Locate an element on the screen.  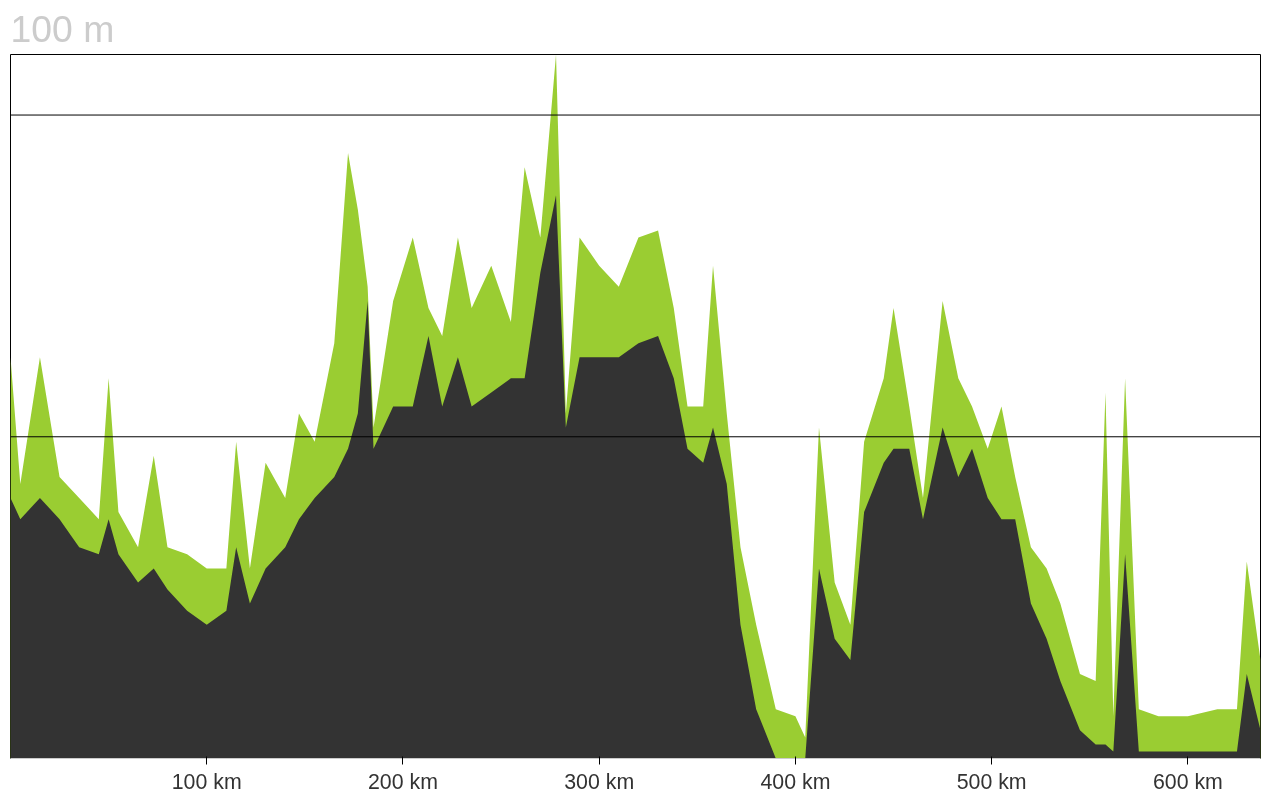
x-tick-label: 500 km is located at coordinates (991, 781).